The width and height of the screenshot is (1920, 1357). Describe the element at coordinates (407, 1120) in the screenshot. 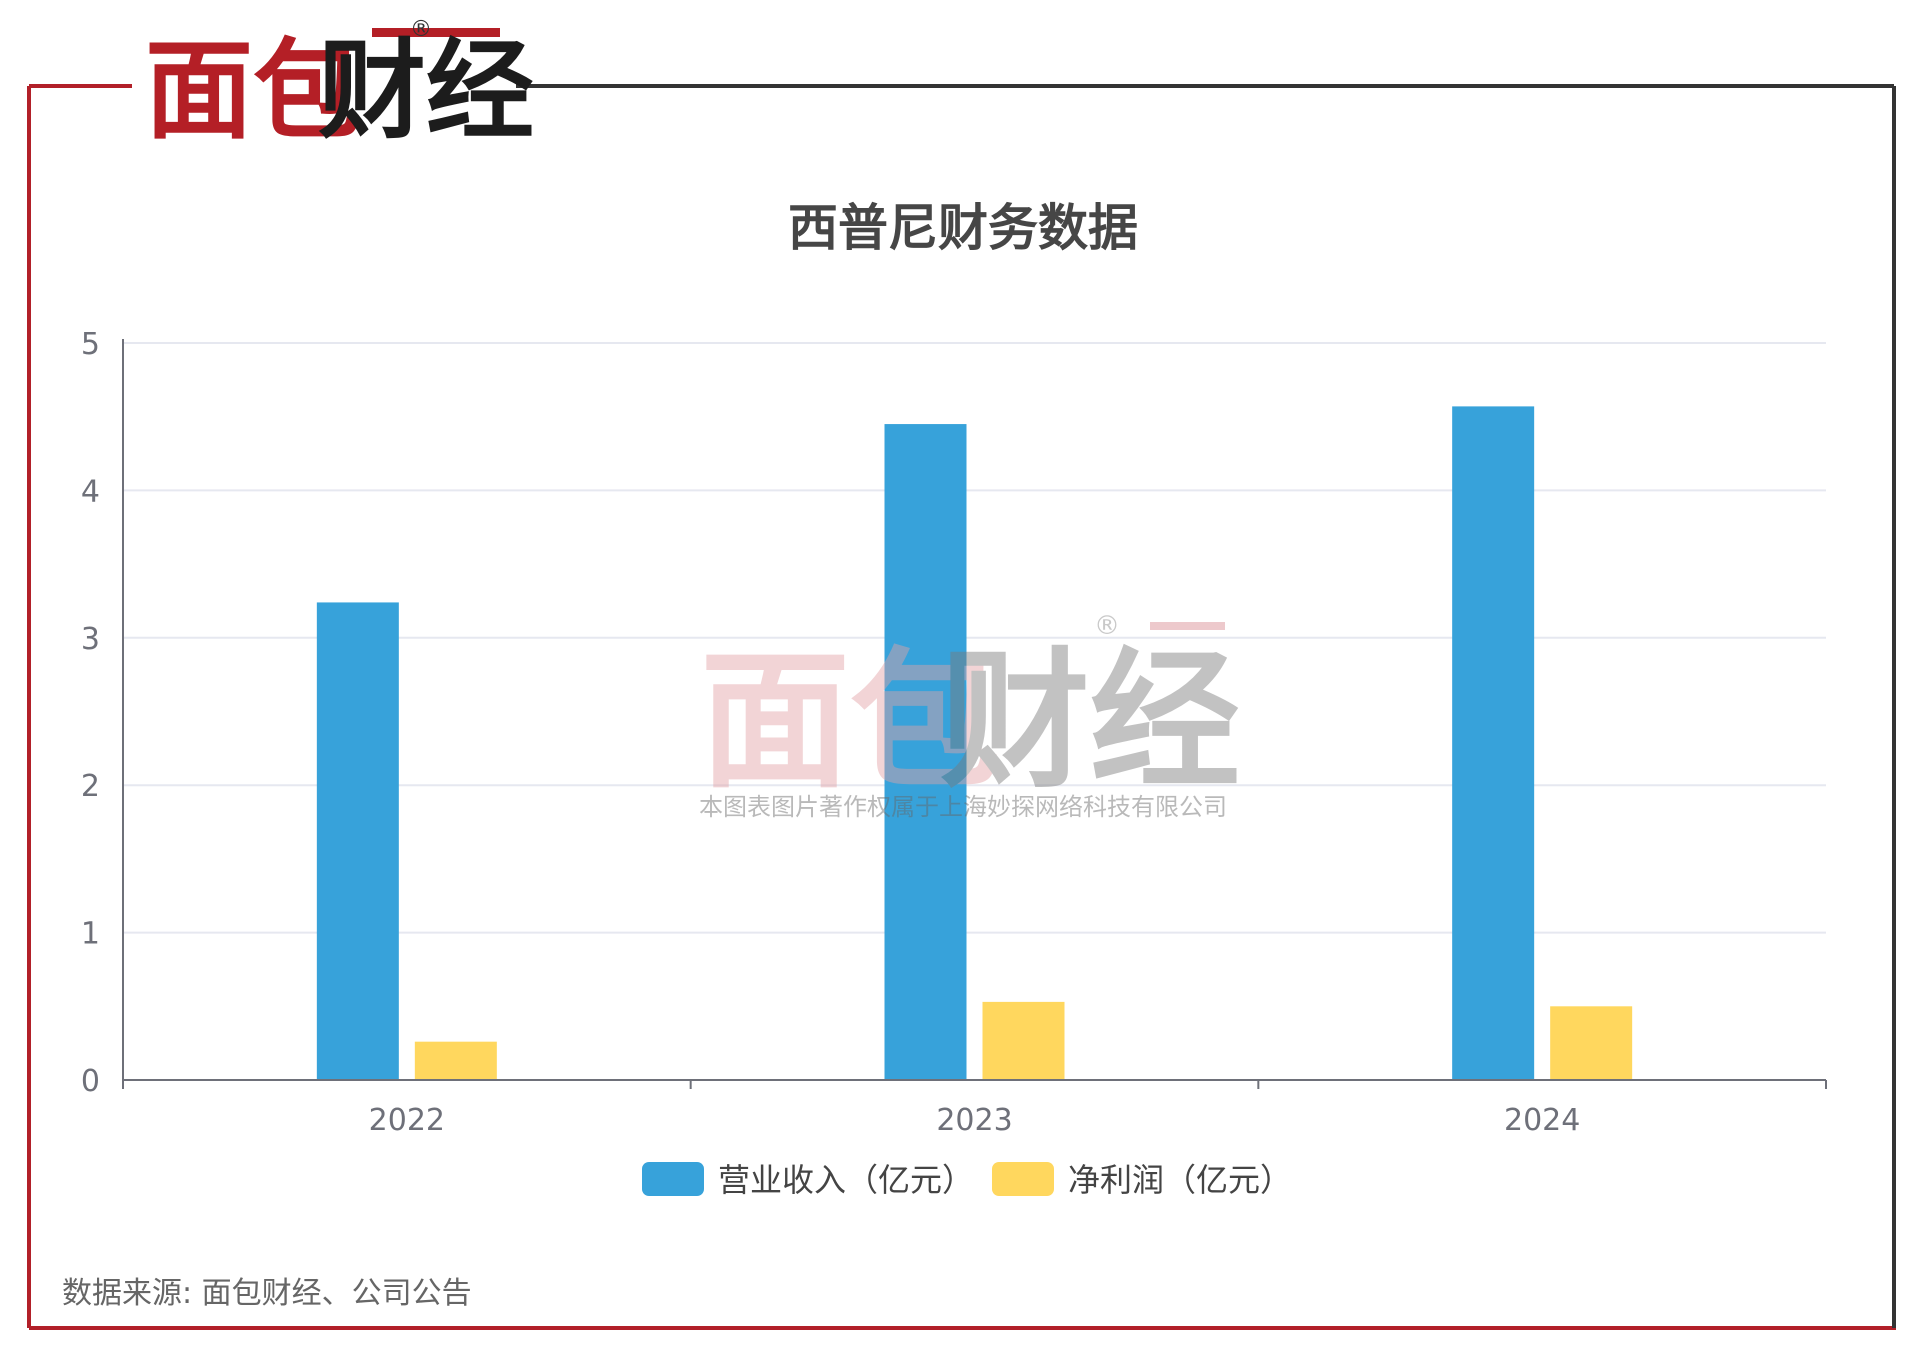

I see `x-tick-label: 2022` at that location.